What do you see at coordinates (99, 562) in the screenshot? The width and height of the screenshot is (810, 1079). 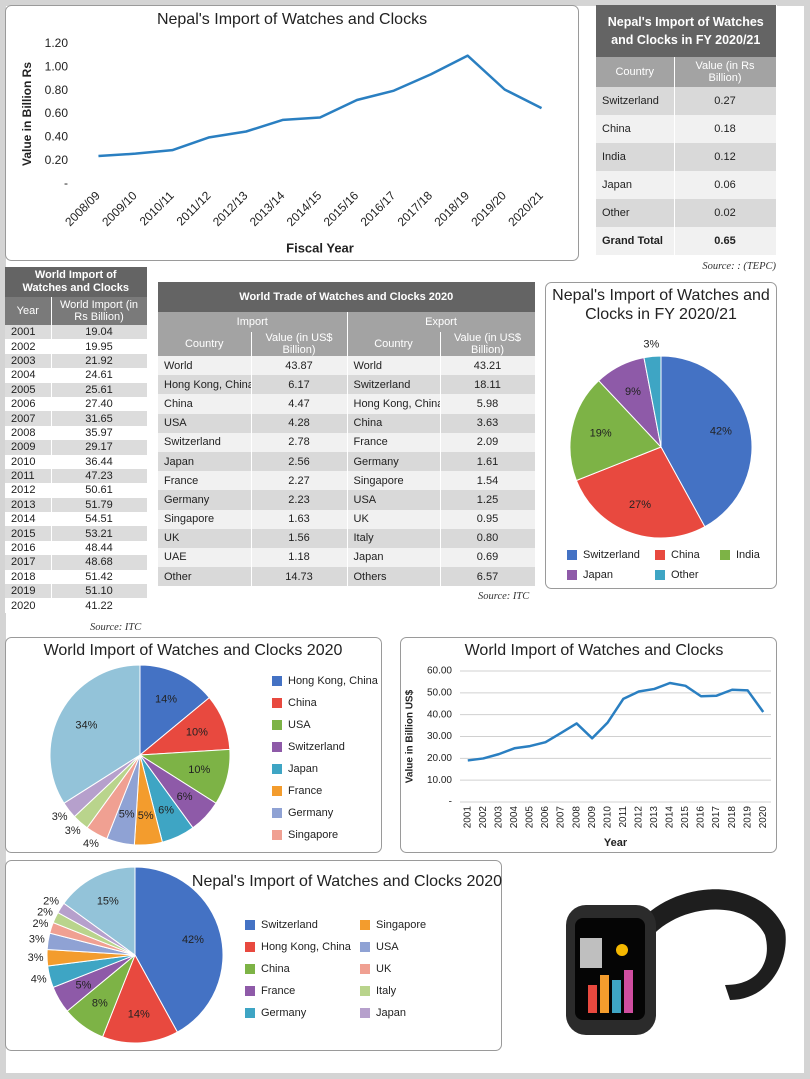 I see `table-cell: 48.68` at bounding box center [99, 562].